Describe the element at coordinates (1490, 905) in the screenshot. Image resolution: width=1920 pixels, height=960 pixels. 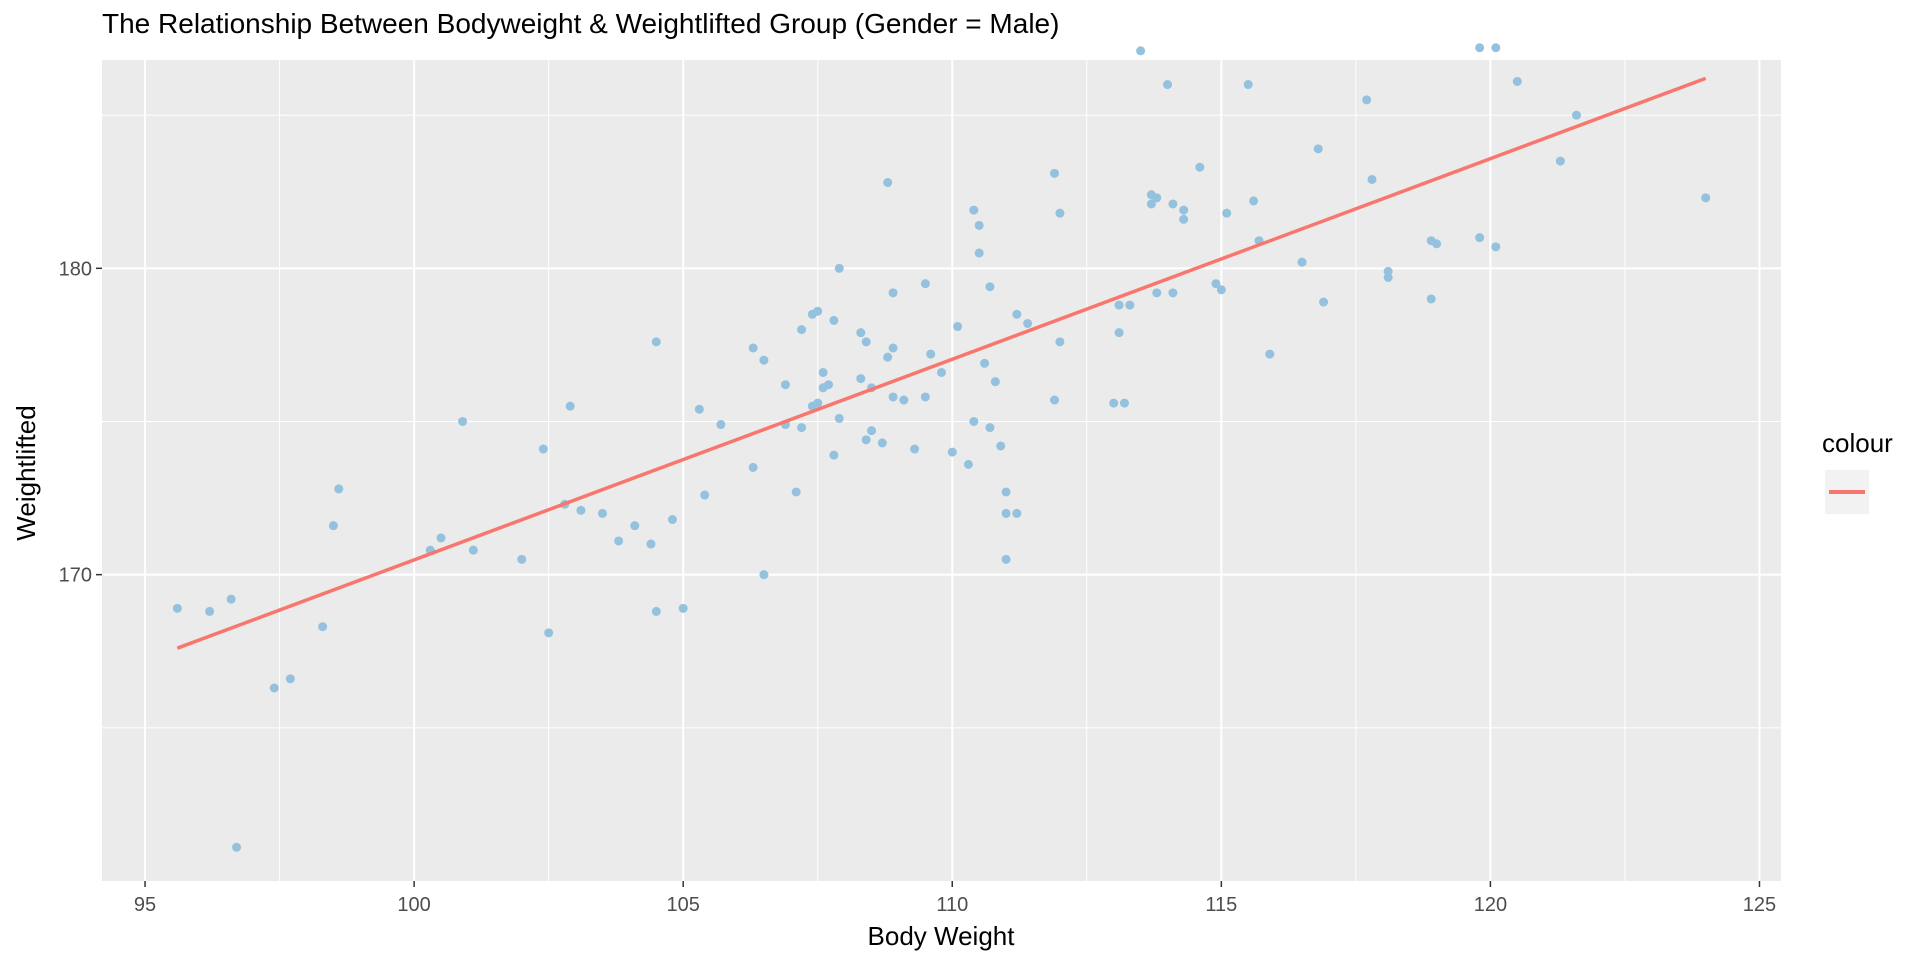
I see `x-tick-label: 120` at that location.